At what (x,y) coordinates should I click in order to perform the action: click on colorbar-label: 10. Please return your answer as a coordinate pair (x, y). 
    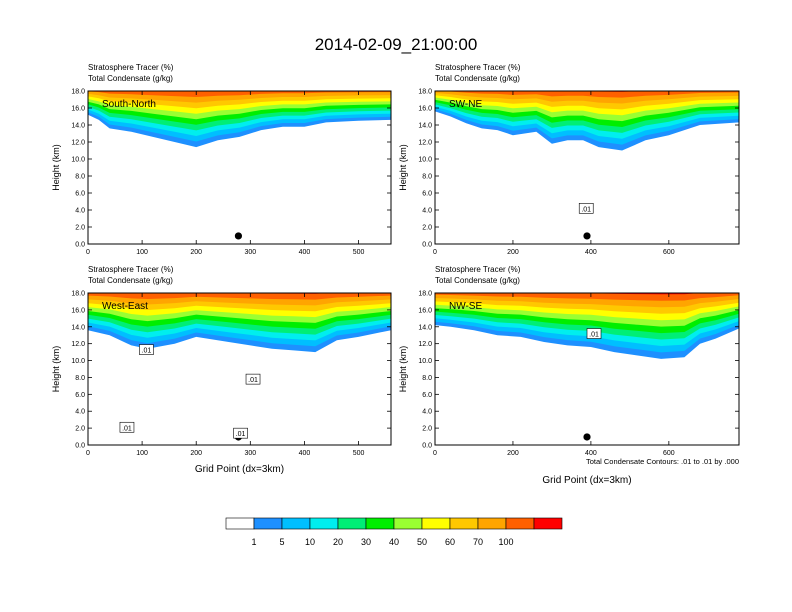
    Looking at the image, I should click on (310, 542).